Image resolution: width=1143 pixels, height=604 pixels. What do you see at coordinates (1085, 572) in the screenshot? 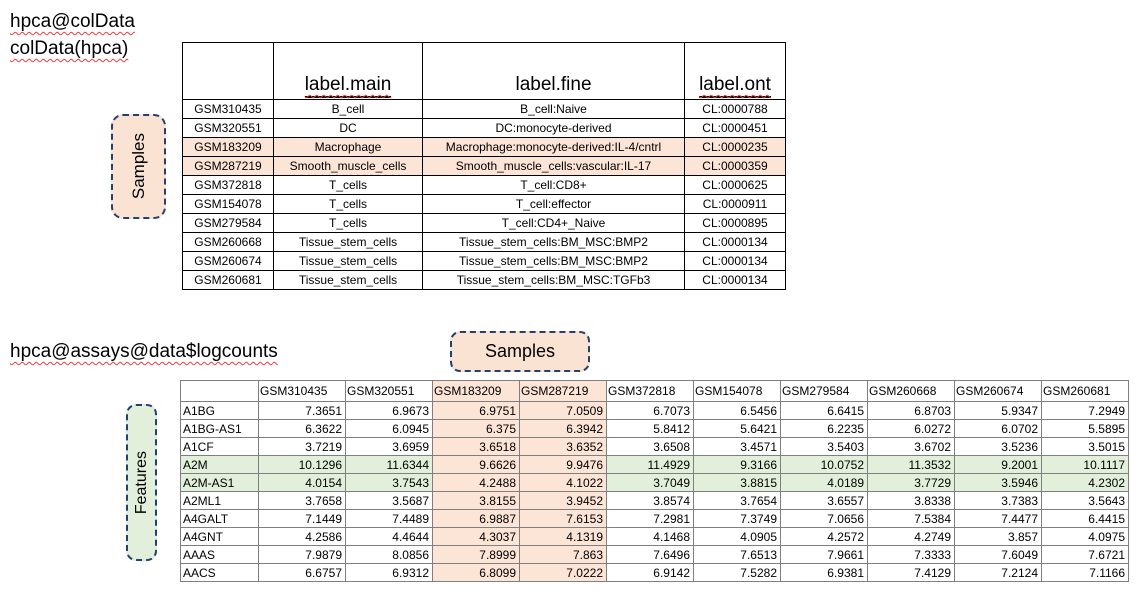
I see `table-cell: 7.1166` at bounding box center [1085, 572].